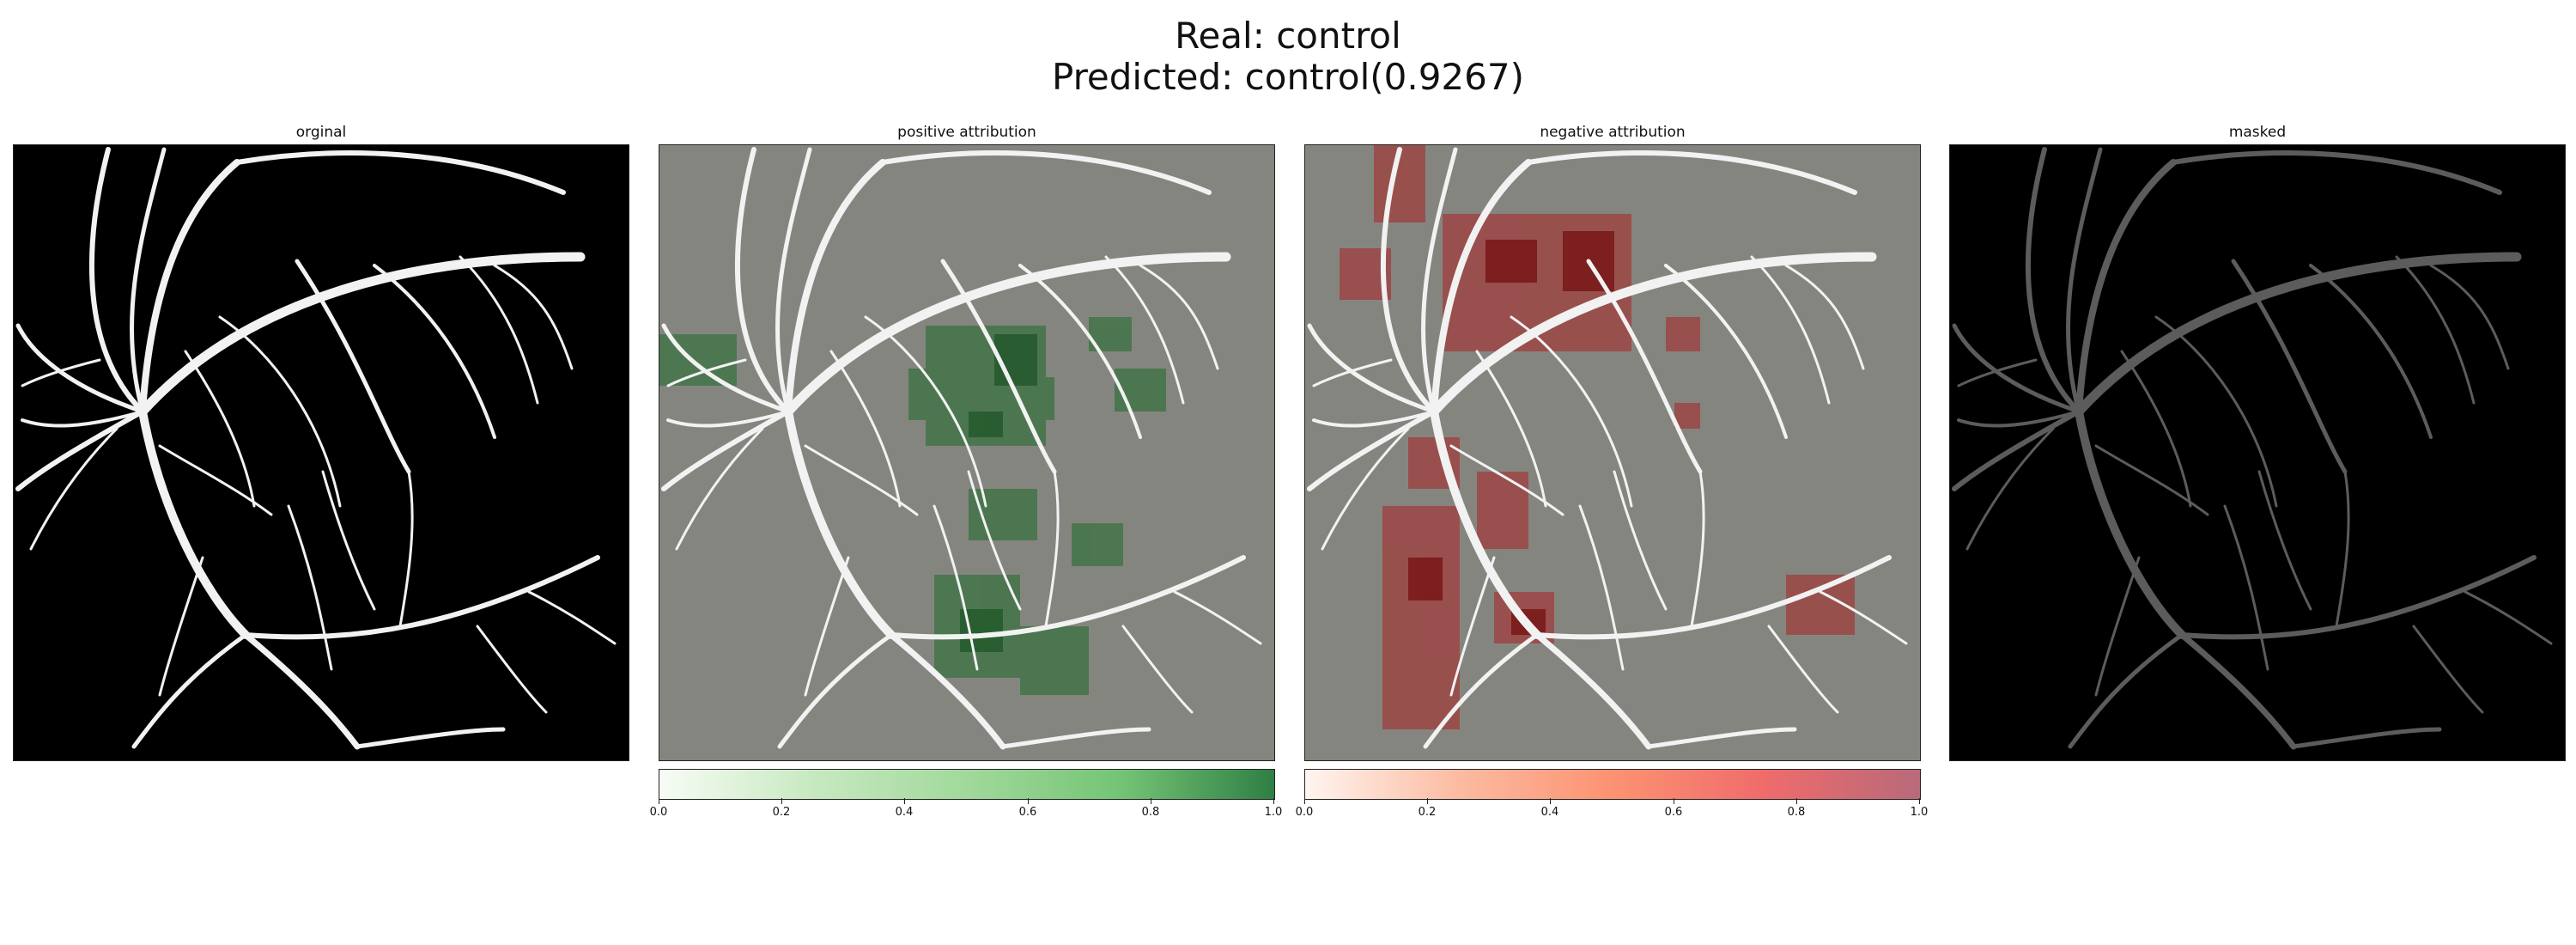 The height and width of the screenshot is (945, 2576). Describe the element at coordinates (1674, 812) in the screenshot. I see `negative-colorbar-tick-label: 0.6` at that location.